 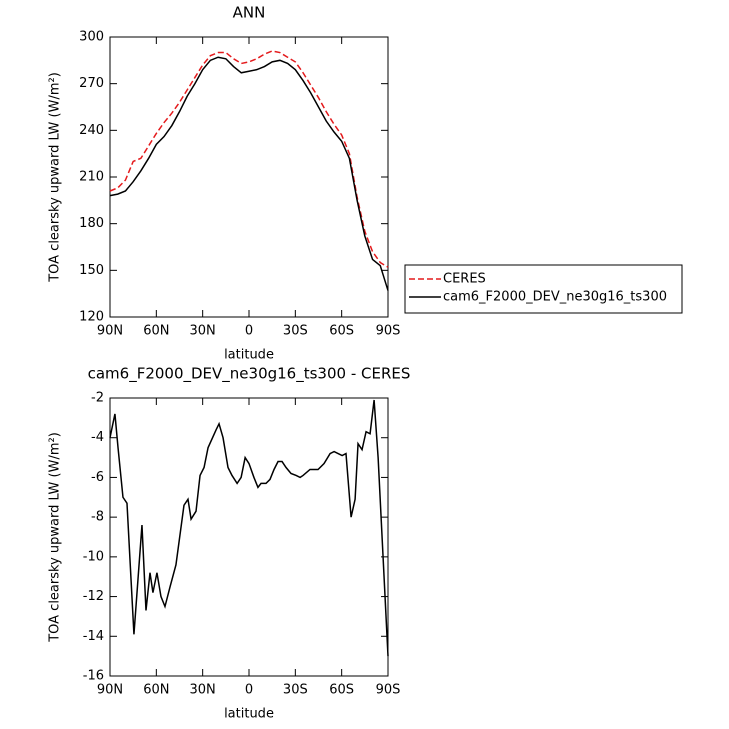 I want to click on y-tick-label: 240, so click(x=91, y=130).